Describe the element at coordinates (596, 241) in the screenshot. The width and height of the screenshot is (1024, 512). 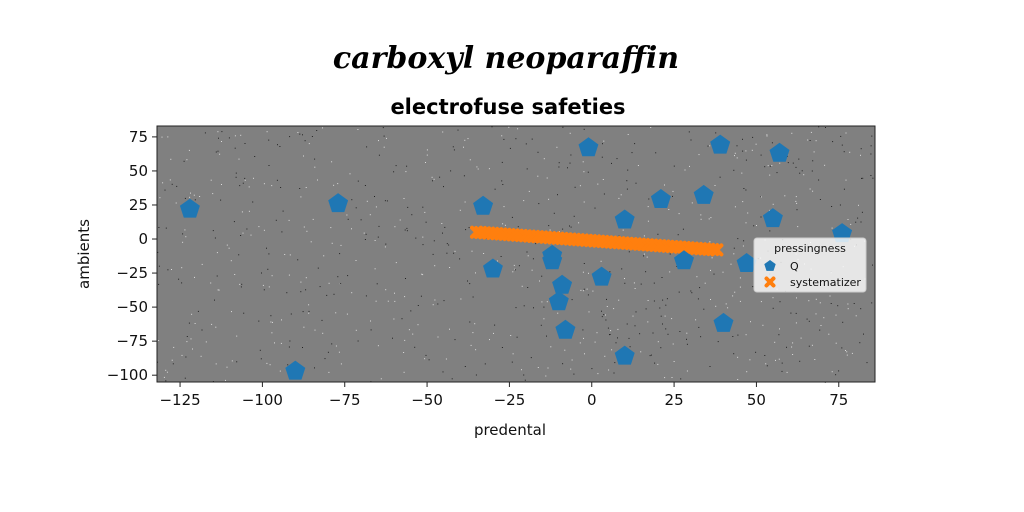
I see `series-systematizer` at that location.